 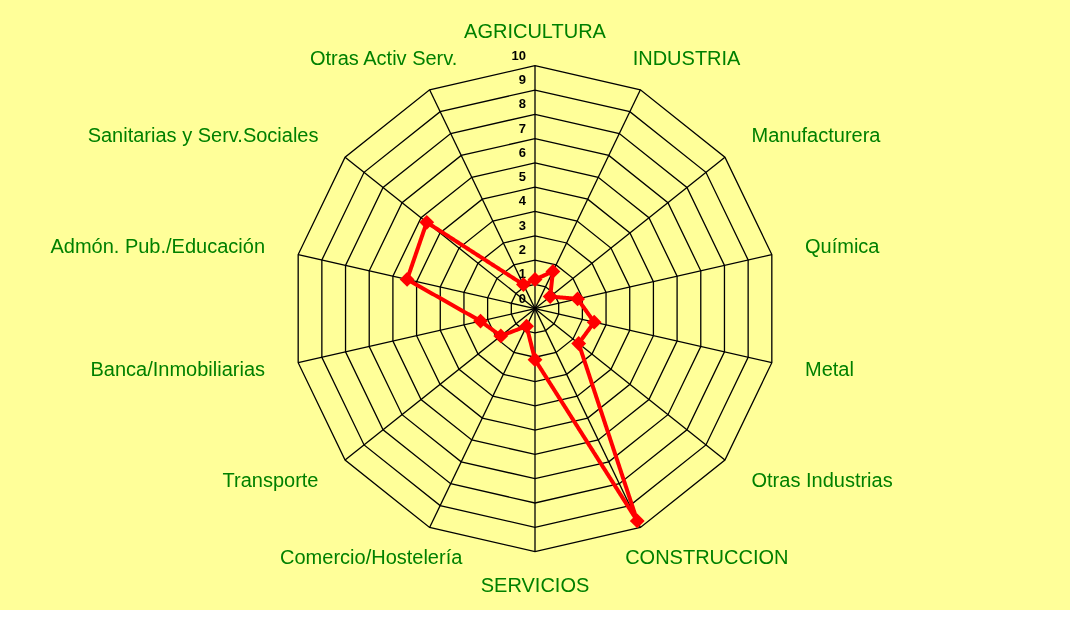 I want to click on y-tick-label: 6, so click(x=522, y=152).